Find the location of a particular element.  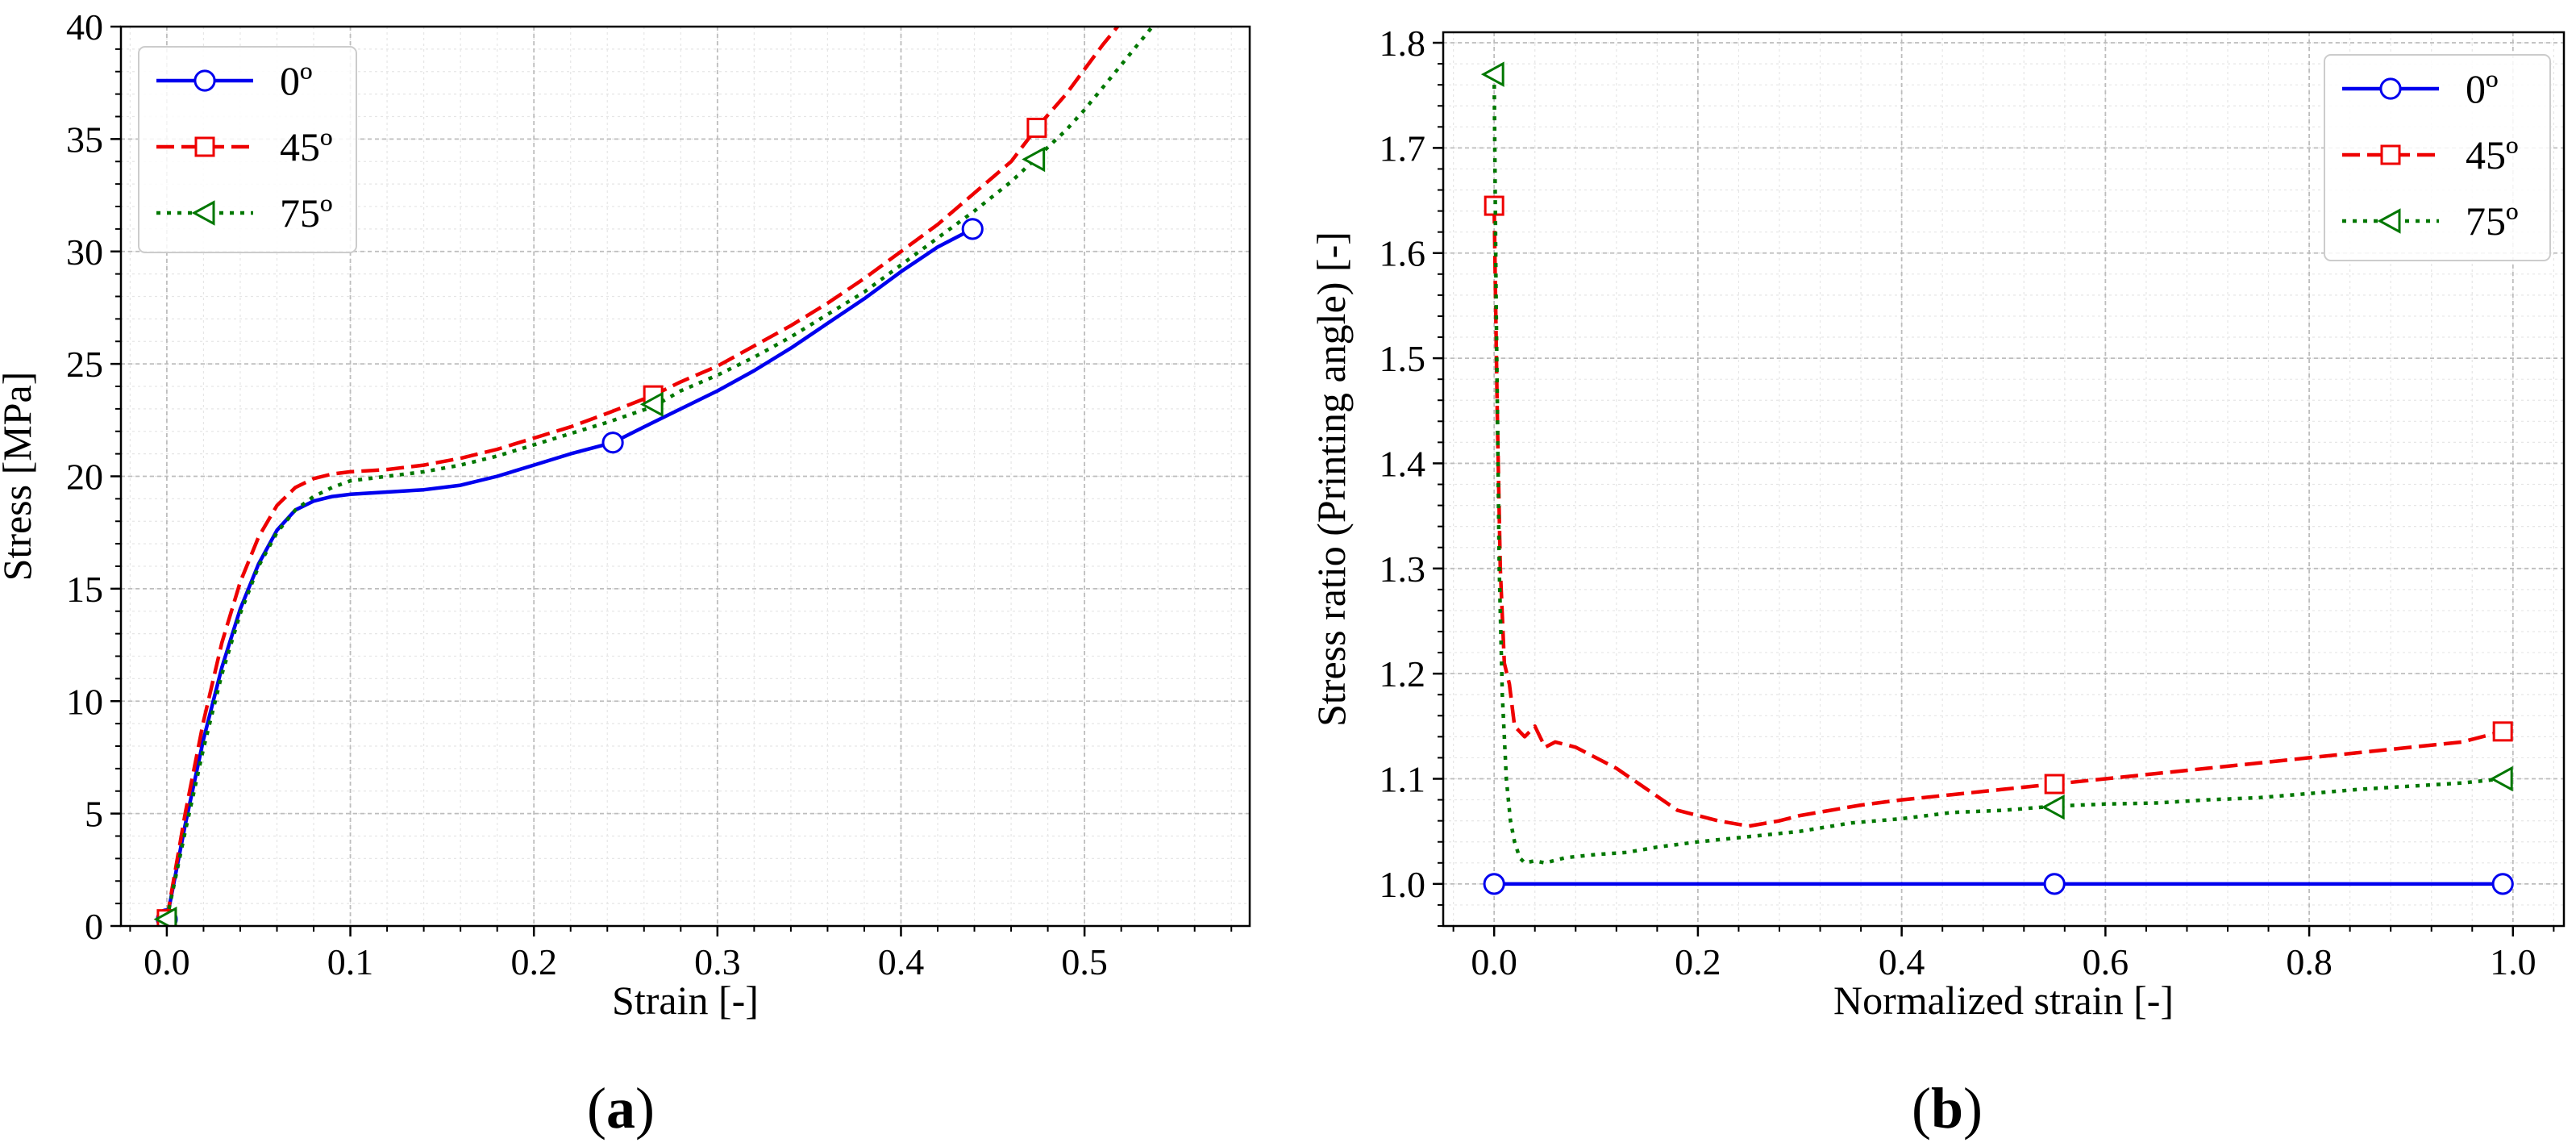

chart-a-caption-letter: a is located at coordinates (621, 1108).